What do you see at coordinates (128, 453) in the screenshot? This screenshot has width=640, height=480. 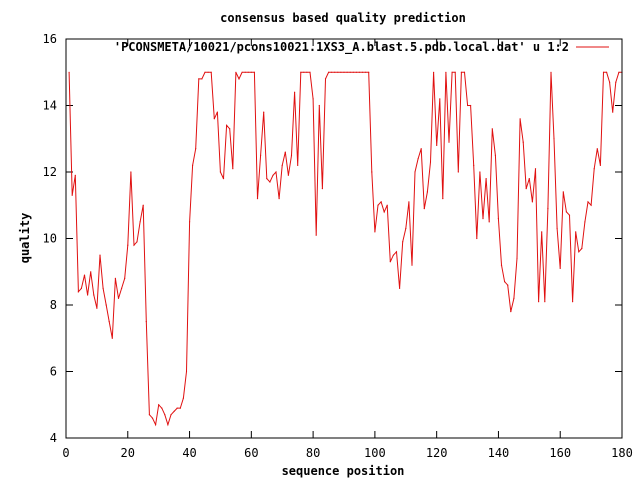 I see `x-tick-label: 20` at bounding box center [128, 453].